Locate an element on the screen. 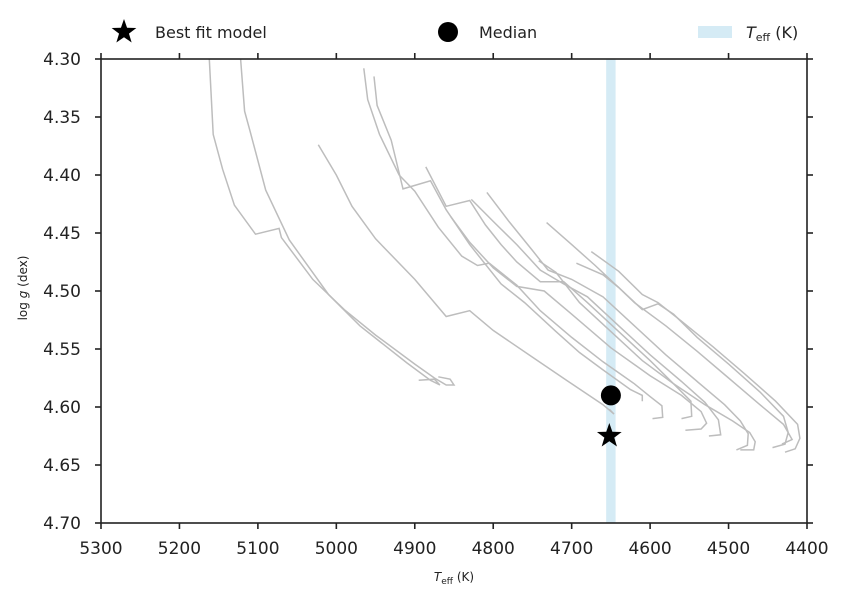 The image size is (847, 600). best-fit-point is located at coordinates (609, 435).